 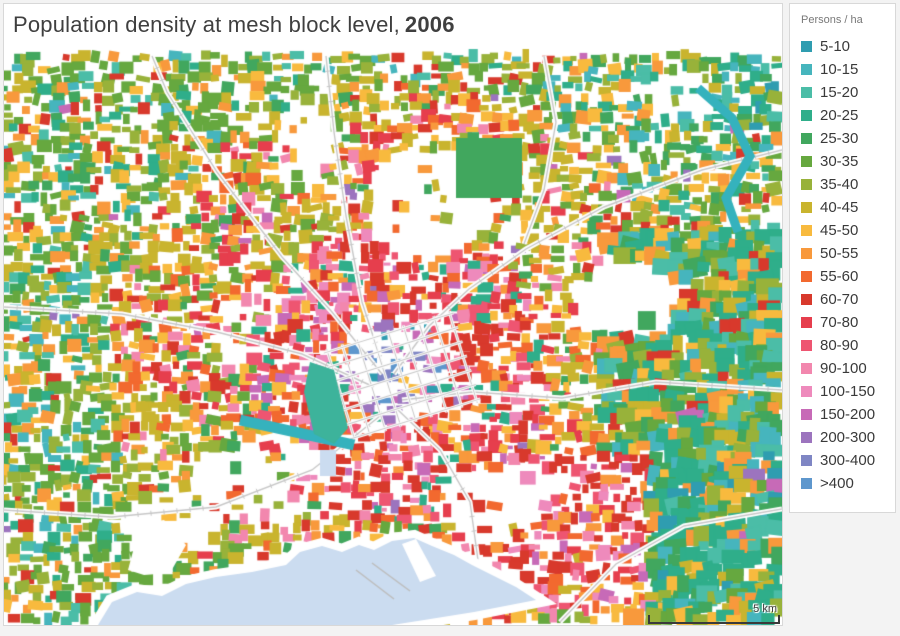 I want to click on legend-item-label: 60-70, so click(x=839, y=299).